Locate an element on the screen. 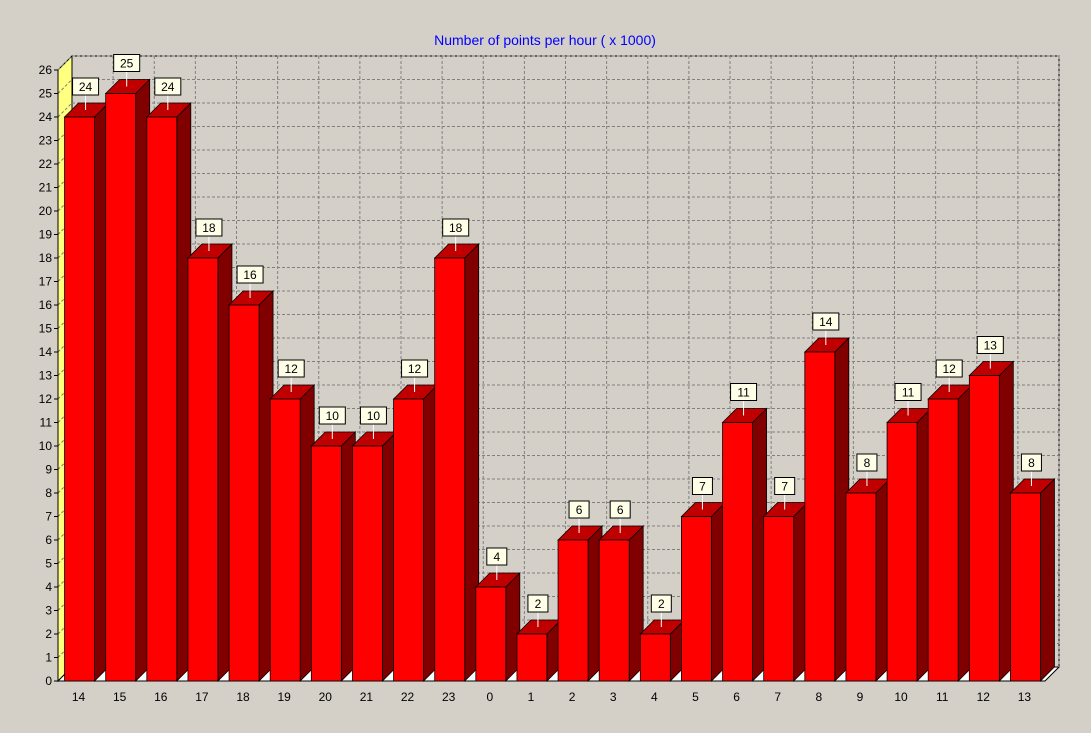  y-tick-label: 16 is located at coordinates (46, 305).